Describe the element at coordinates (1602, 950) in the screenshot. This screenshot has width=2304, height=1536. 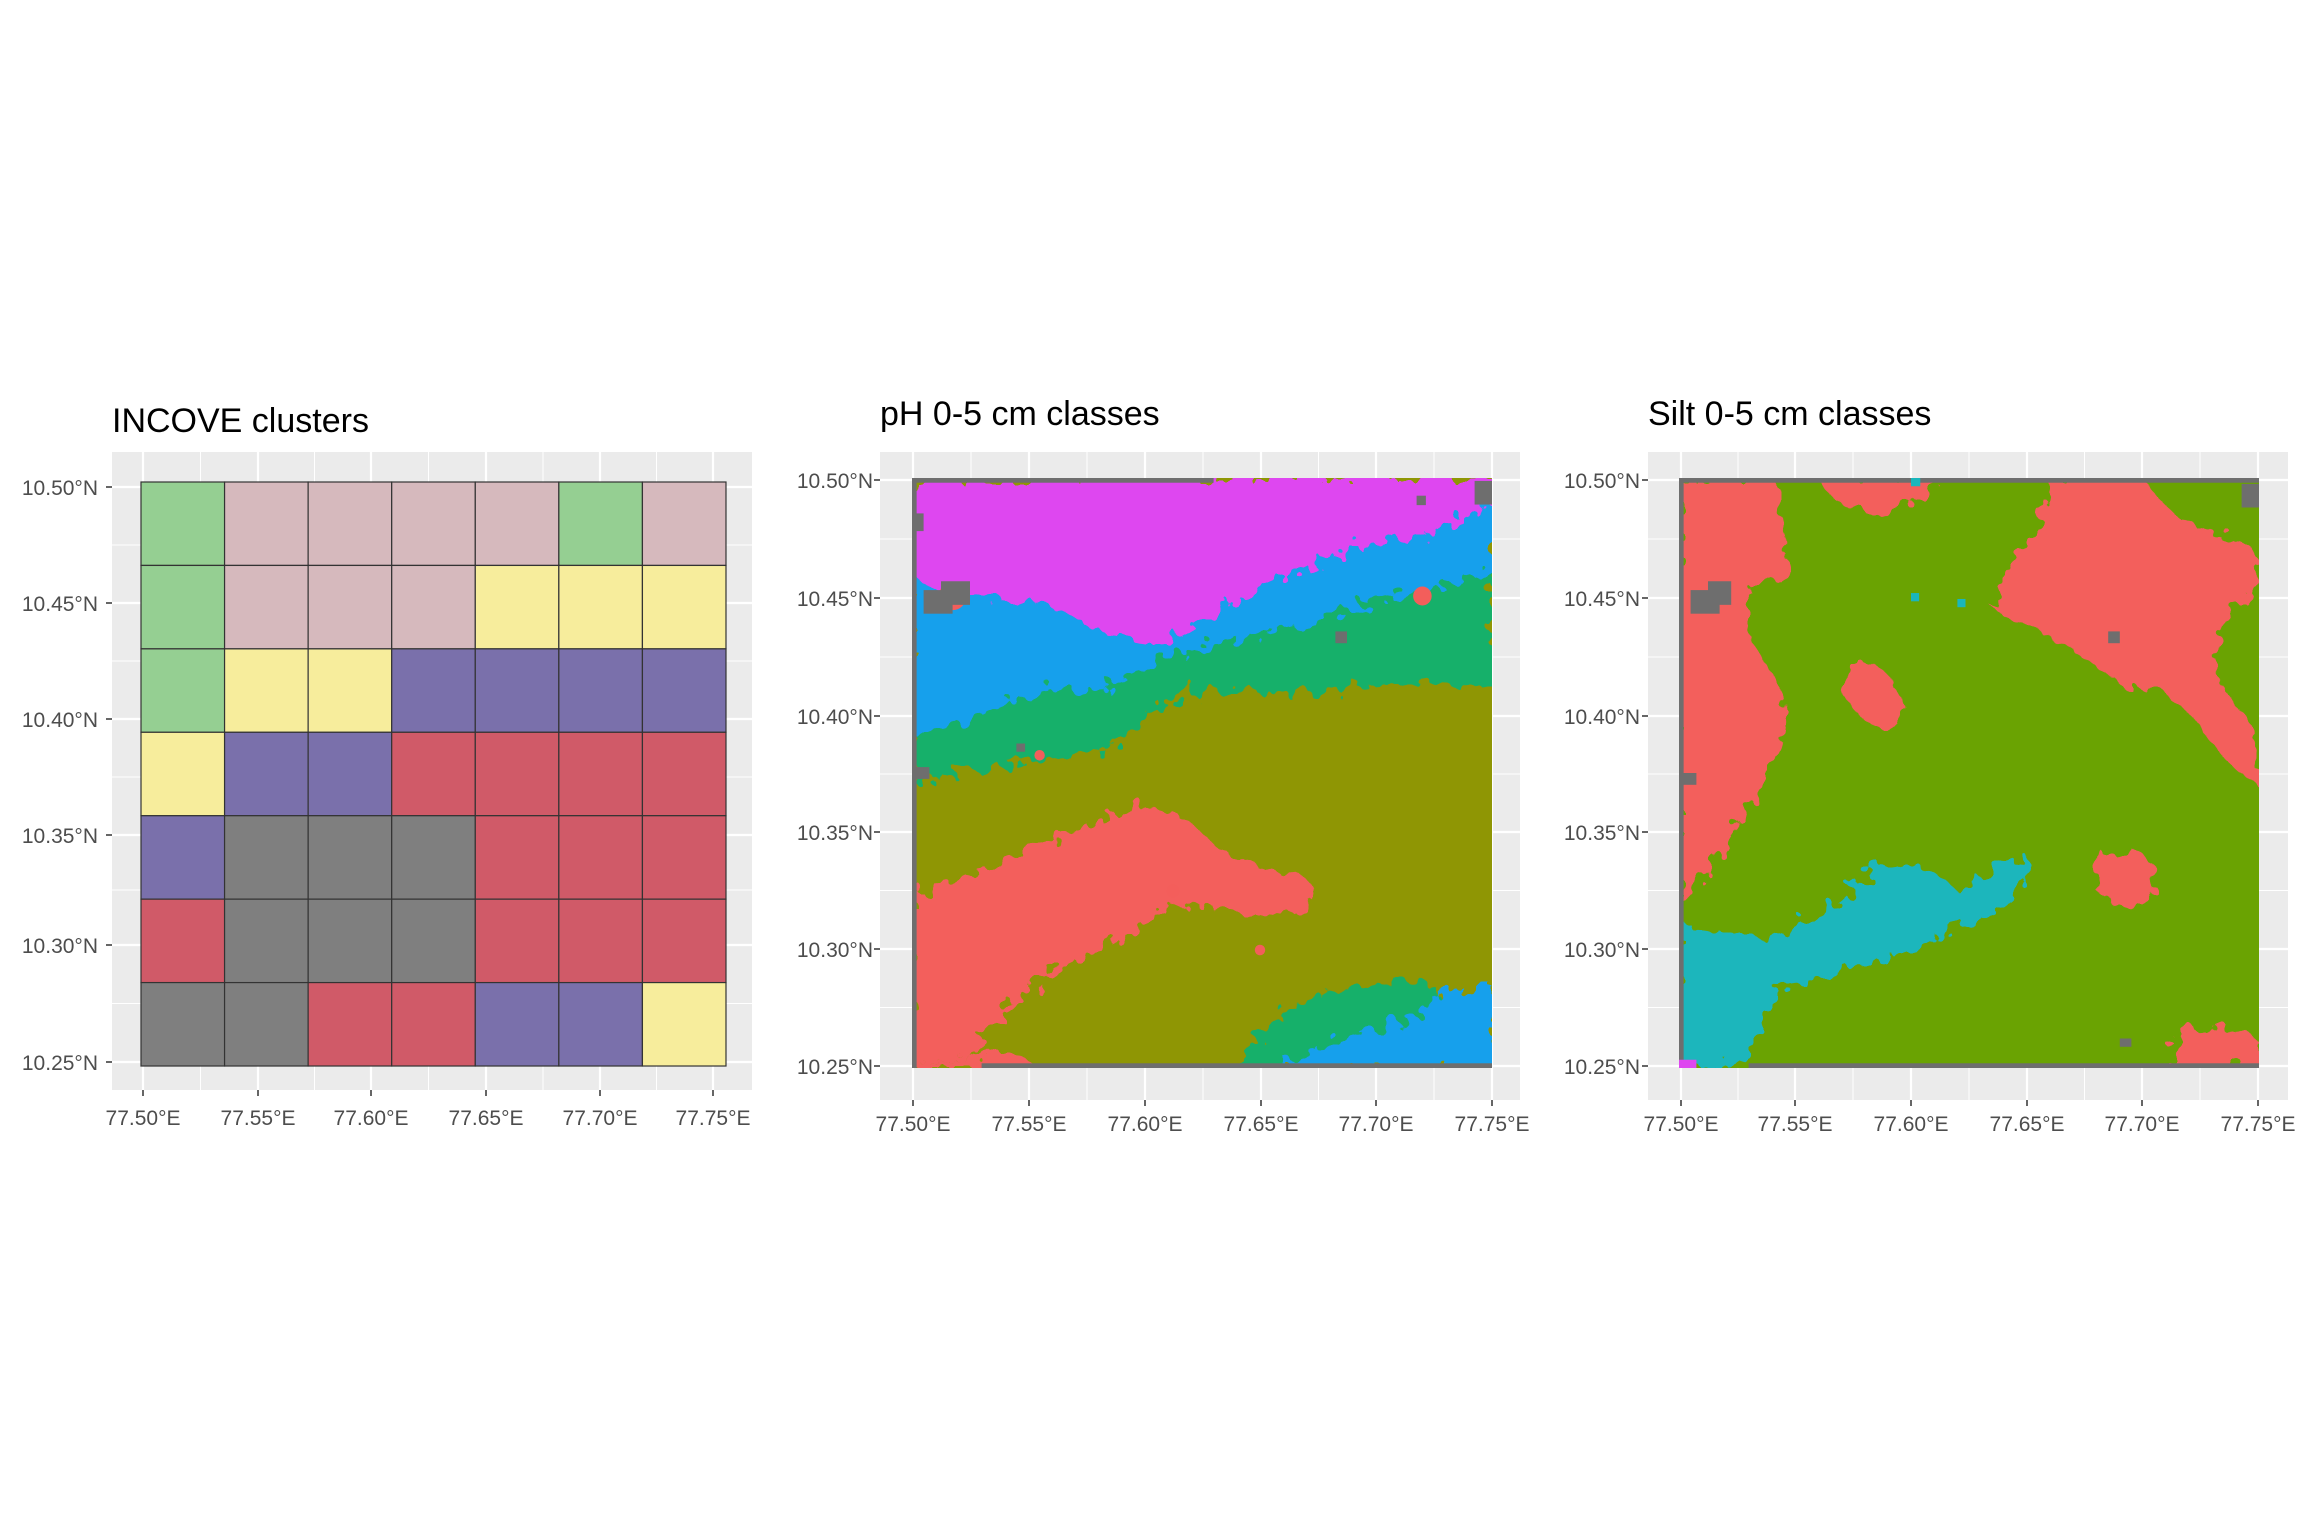
I see `y-tick-label: 10.30°N` at that location.